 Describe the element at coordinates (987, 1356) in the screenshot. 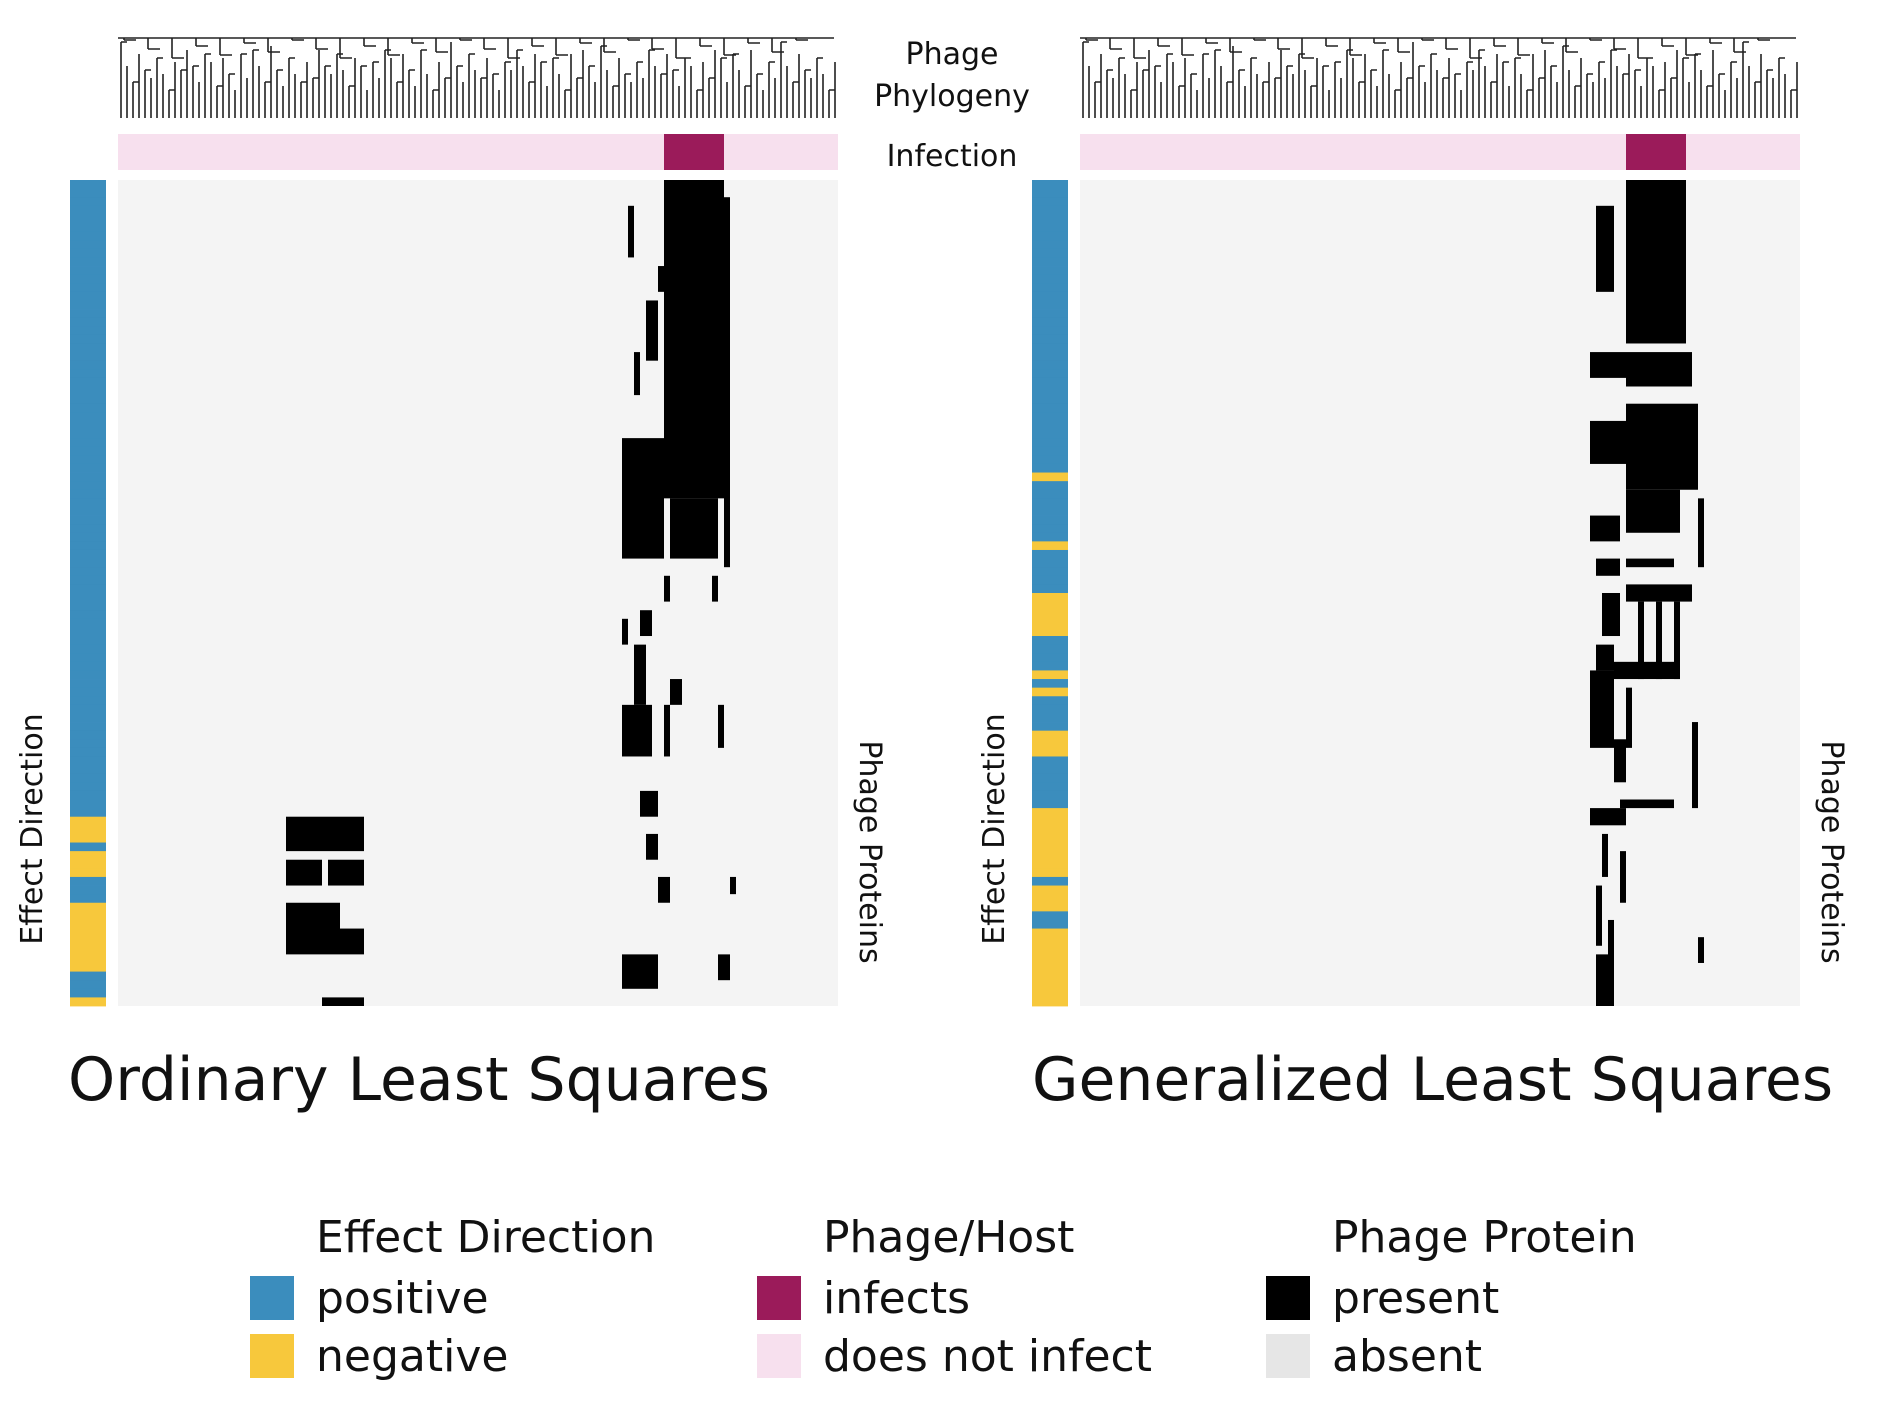

I see `legend-label-does-not-infect: does not infect` at that location.